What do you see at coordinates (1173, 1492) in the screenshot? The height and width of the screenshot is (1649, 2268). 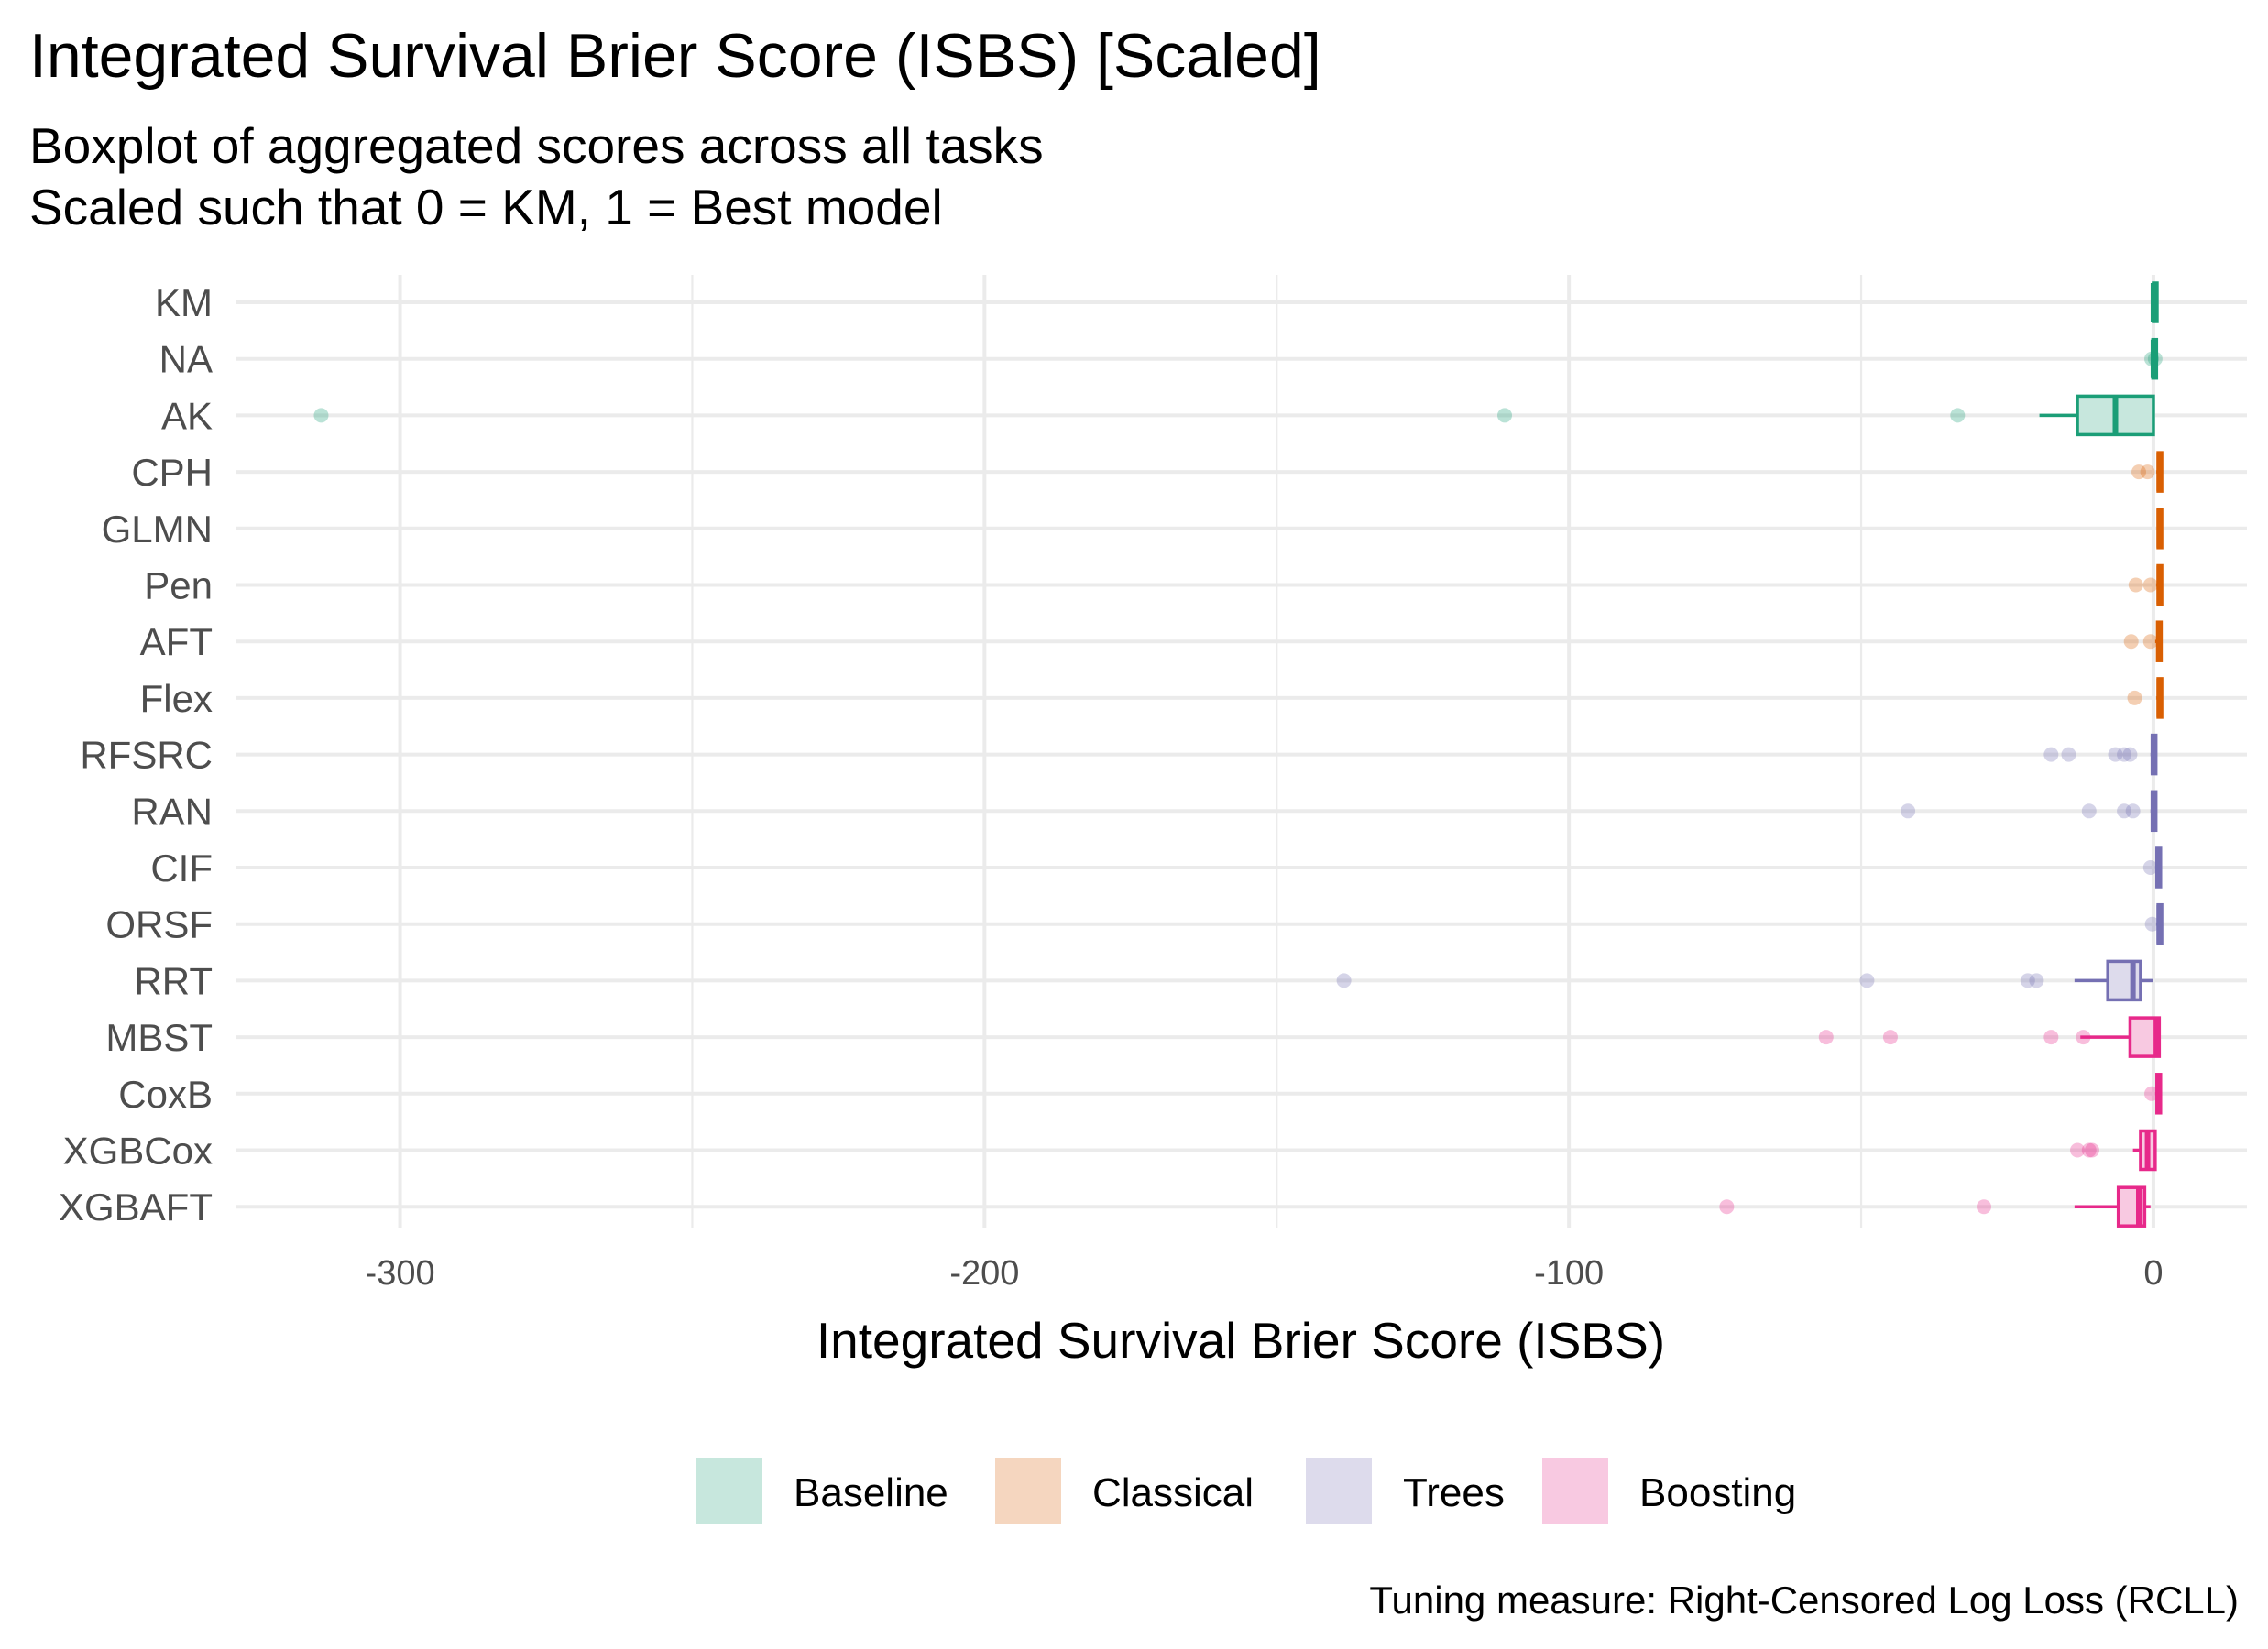 I see `legend-label: Classical` at bounding box center [1173, 1492].